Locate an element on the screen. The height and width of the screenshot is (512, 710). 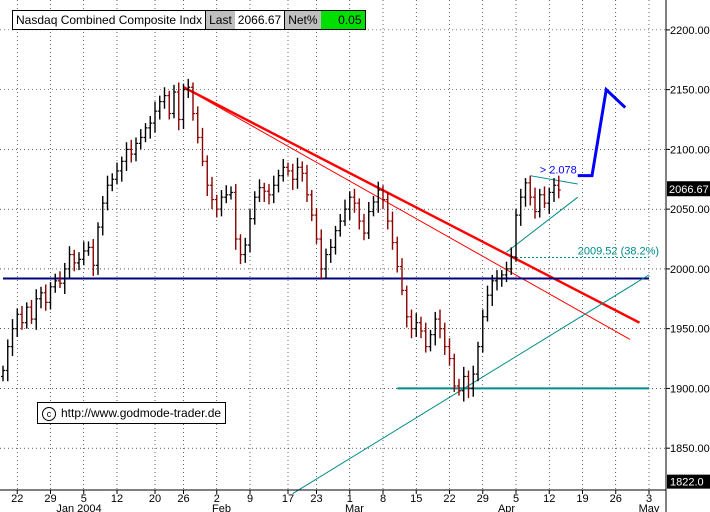
x-tick-label: 29 is located at coordinates (483, 499).